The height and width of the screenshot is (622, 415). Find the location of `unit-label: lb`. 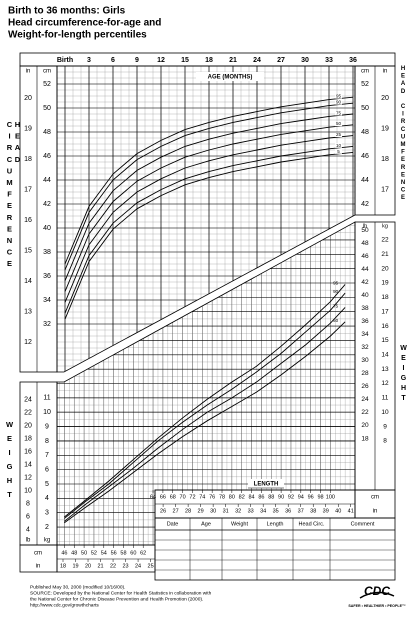

unit-label: lb is located at coordinates (365, 226).